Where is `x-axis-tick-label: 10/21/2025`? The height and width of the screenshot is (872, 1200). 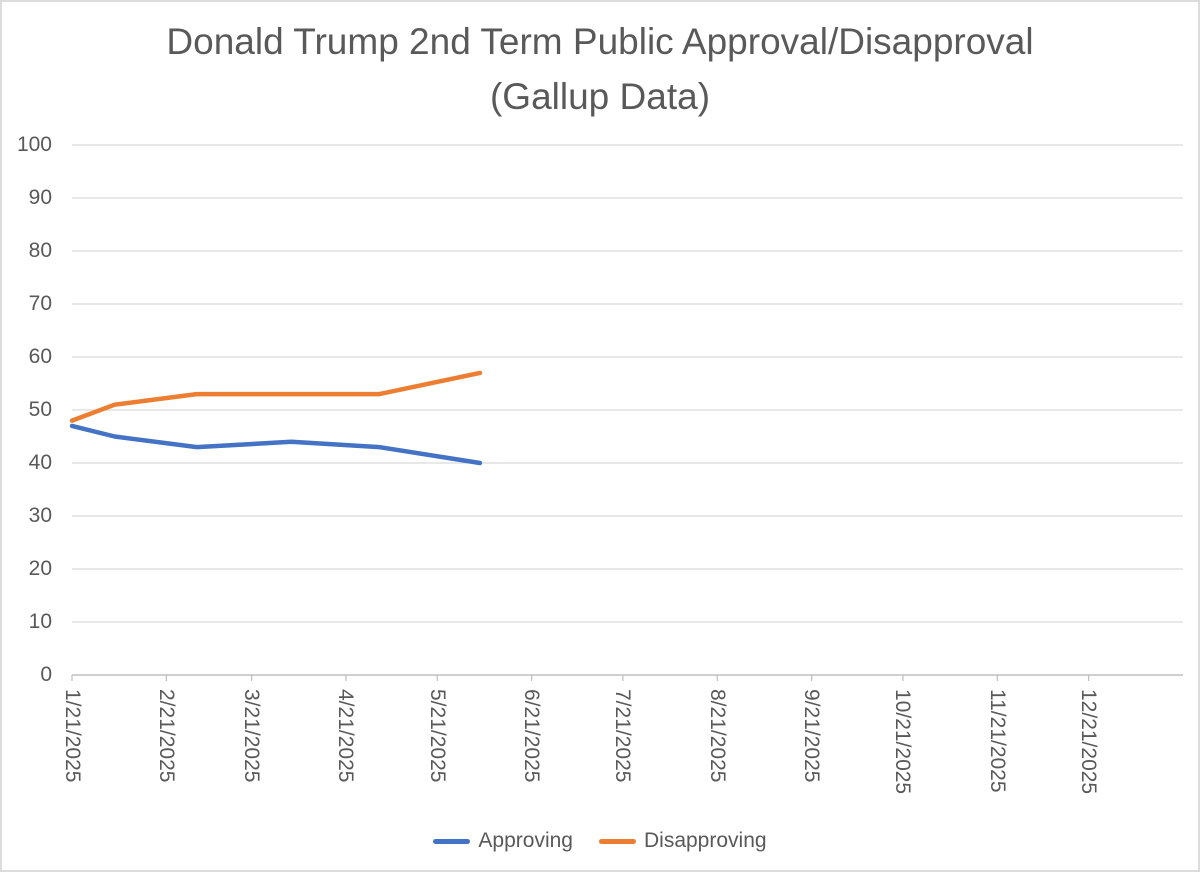
x-axis-tick-label: 10/21/2025 is located at coordinates (903, 742).